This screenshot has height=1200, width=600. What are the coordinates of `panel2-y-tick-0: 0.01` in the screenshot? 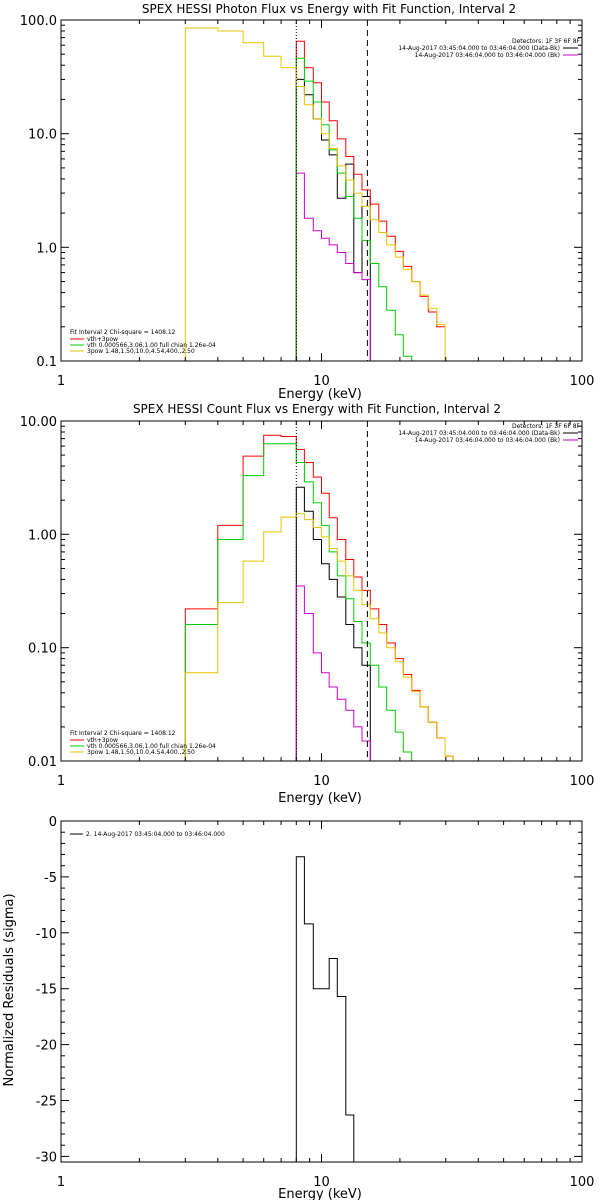 It's located at (42, 762).